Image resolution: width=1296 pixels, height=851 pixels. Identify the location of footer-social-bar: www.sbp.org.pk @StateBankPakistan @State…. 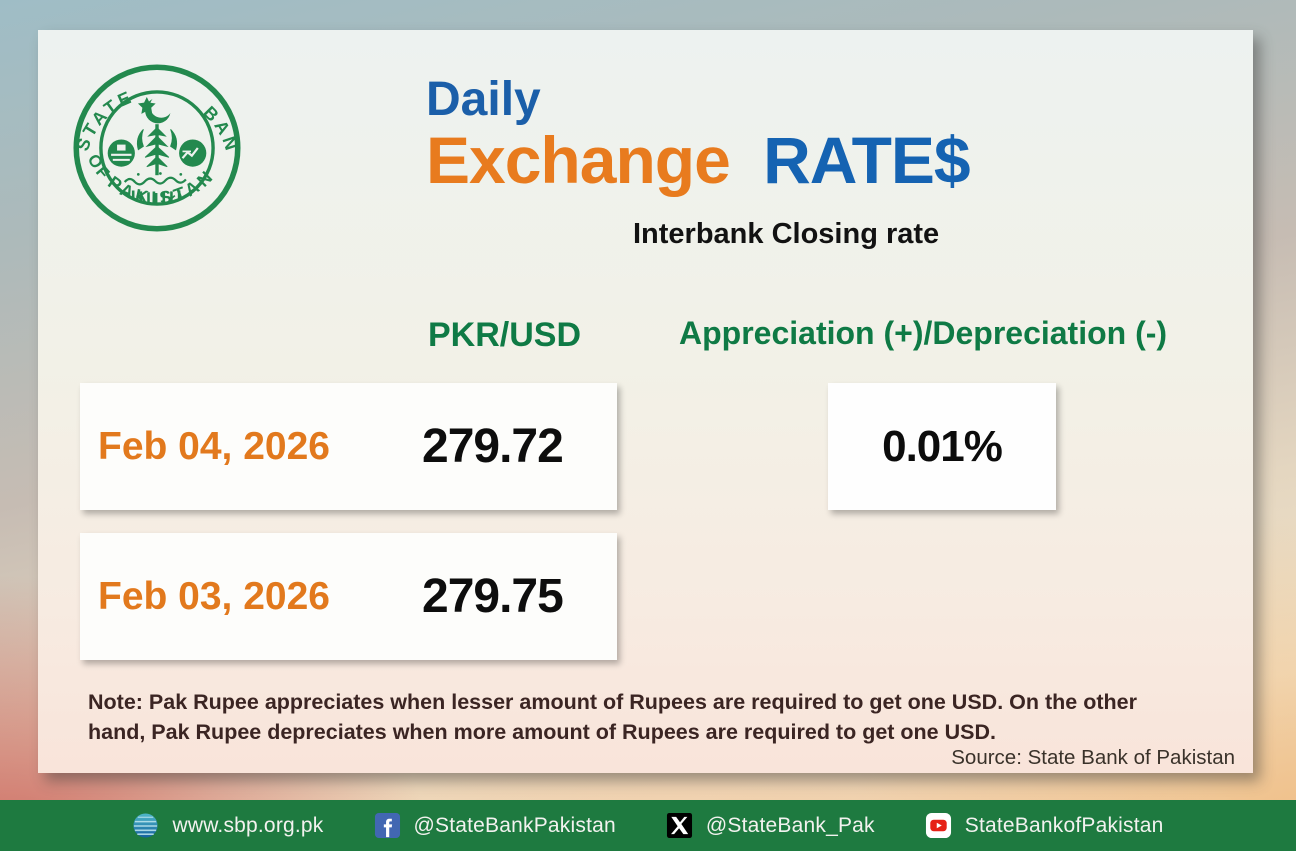
(648, 825).